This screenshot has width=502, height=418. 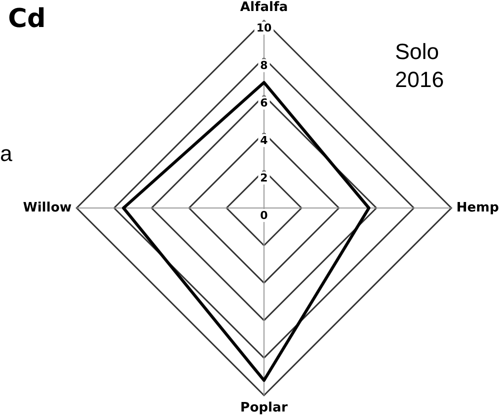 I want to click on spoke-label: Hemp, so click(x=477, y=208).